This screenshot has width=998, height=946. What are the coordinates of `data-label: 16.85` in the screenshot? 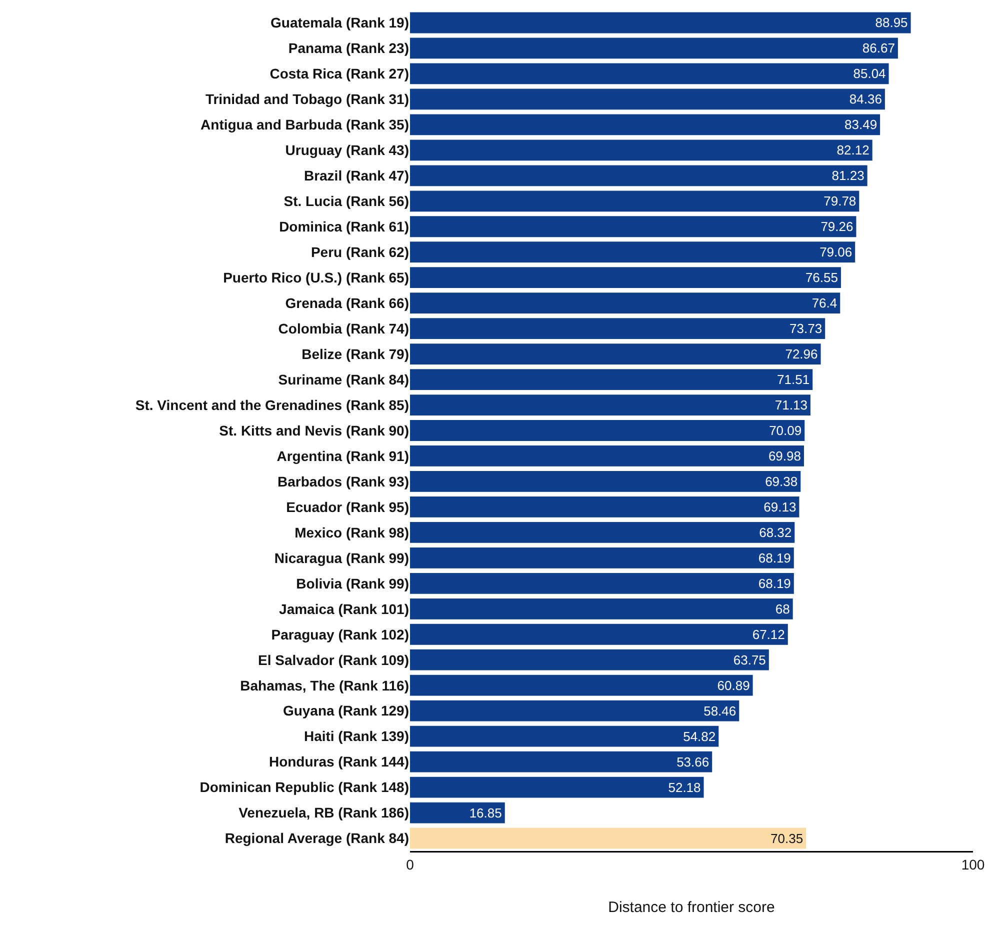 It's located at (485, 812).